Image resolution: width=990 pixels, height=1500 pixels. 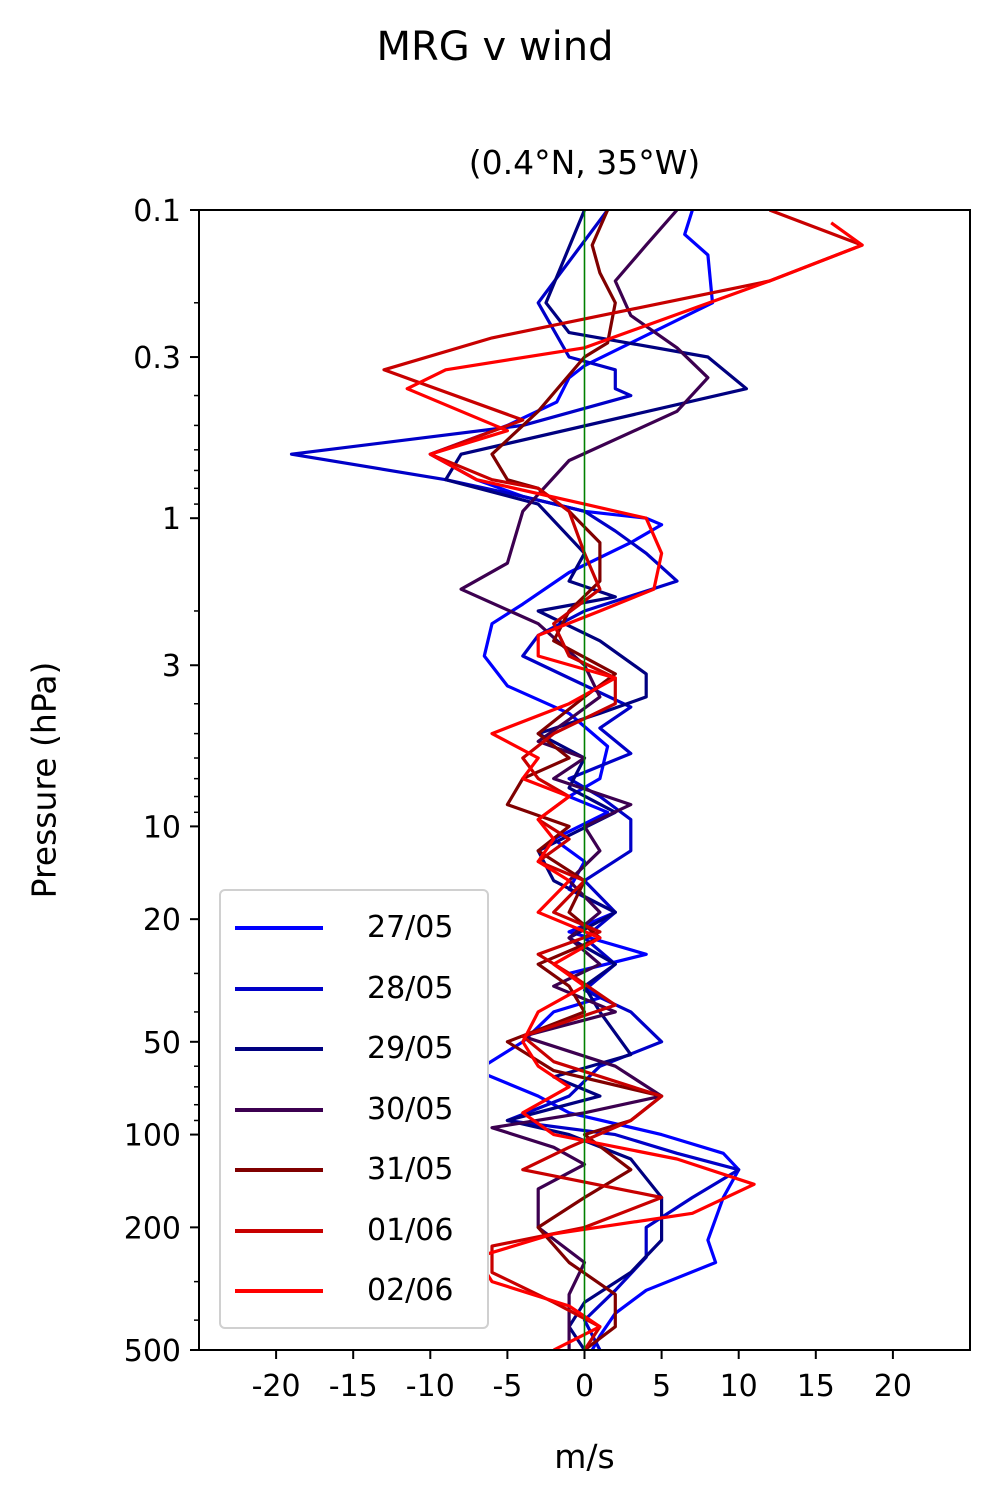 What do you see at coordinates (507, 1386) in the screenshot?
I see `x-tick-label: -5` at bounding box center [507, 1386].